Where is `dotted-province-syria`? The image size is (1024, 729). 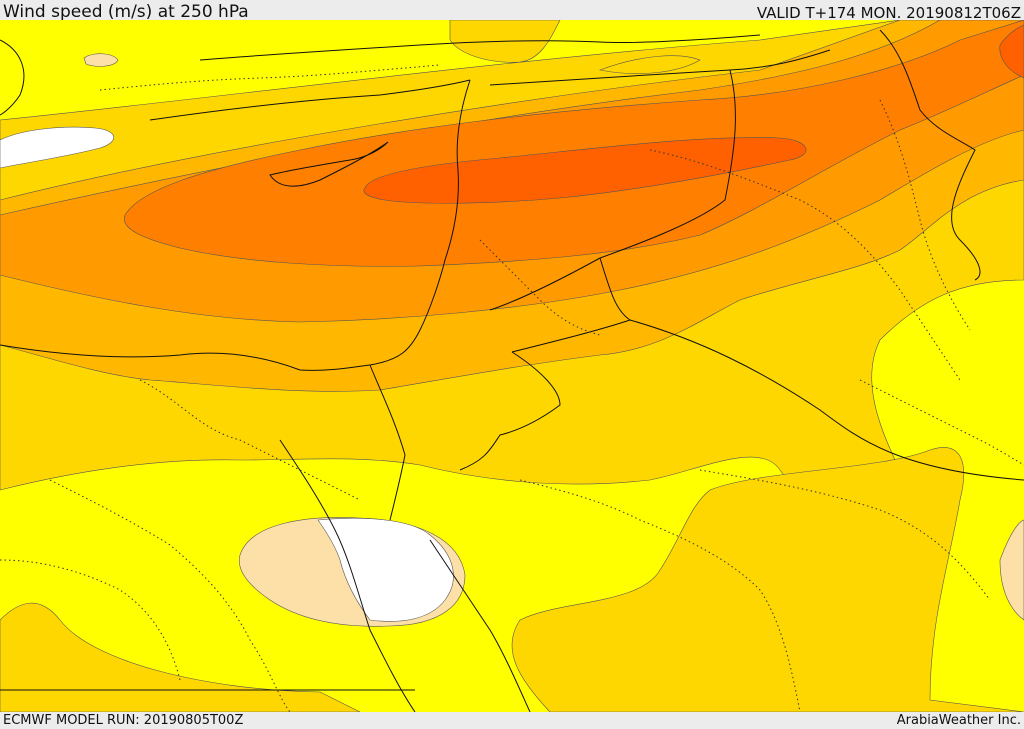
dotted-province-syria is located at coordinates (540, 287).